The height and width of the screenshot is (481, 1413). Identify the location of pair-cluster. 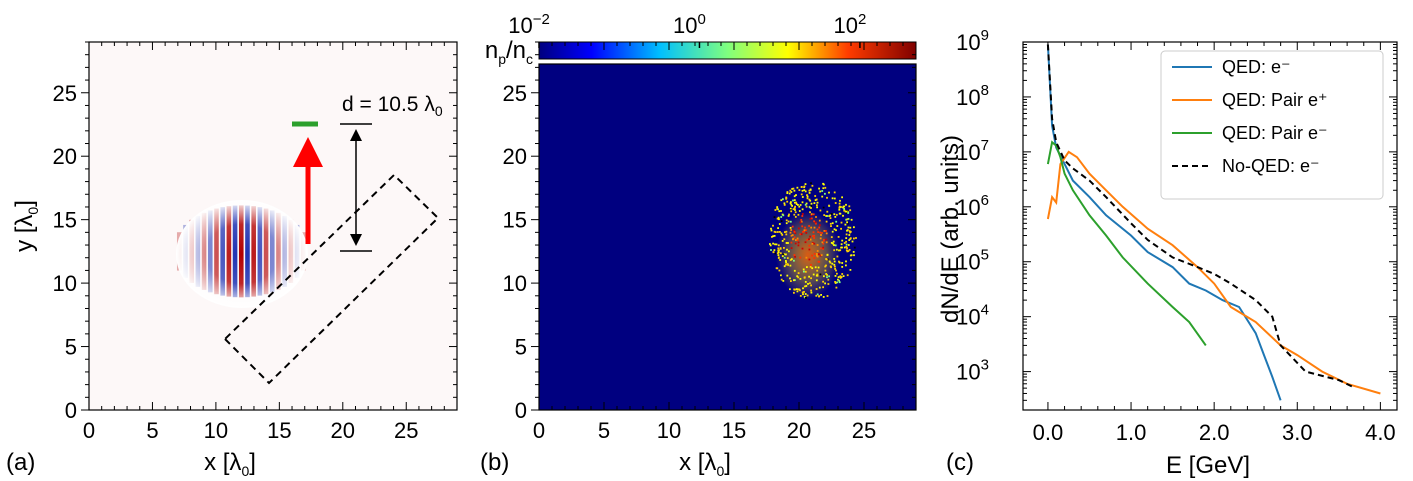
(813, 240).